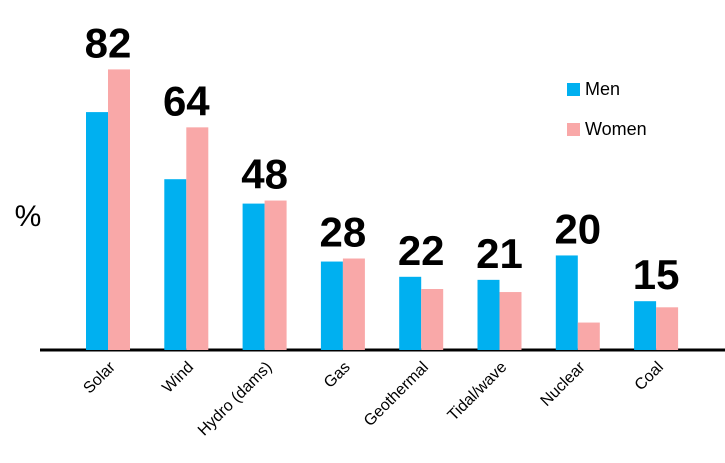  I want to click on x-tick-label: Coal, so click(649, 376).